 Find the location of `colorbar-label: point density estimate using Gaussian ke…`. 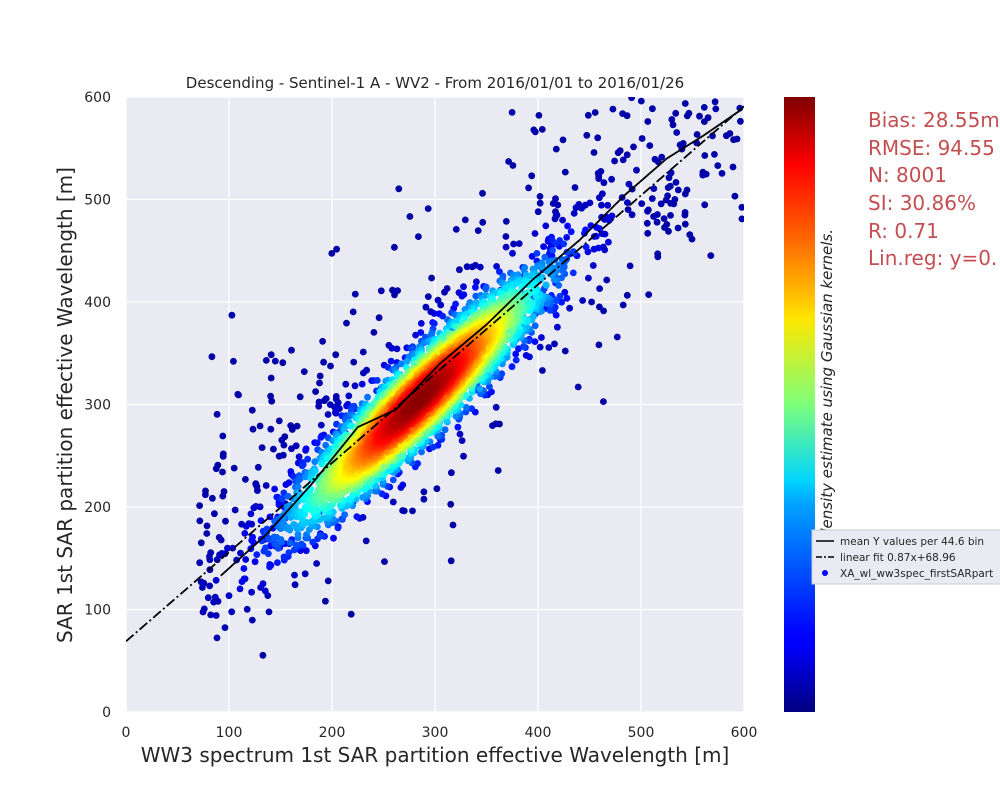

colorbar-label: point density estimate using Gaussian ke… is located at coordinates (827, 405).